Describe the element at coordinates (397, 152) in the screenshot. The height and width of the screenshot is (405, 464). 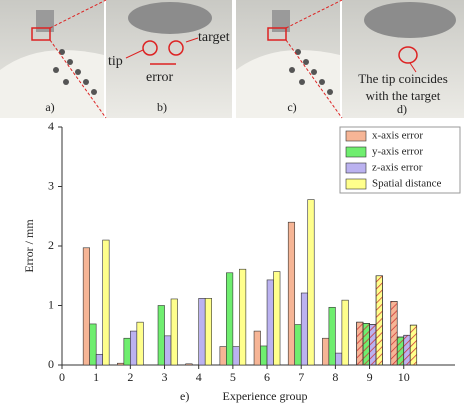
I see `legend-label: y-axis error` at that location.